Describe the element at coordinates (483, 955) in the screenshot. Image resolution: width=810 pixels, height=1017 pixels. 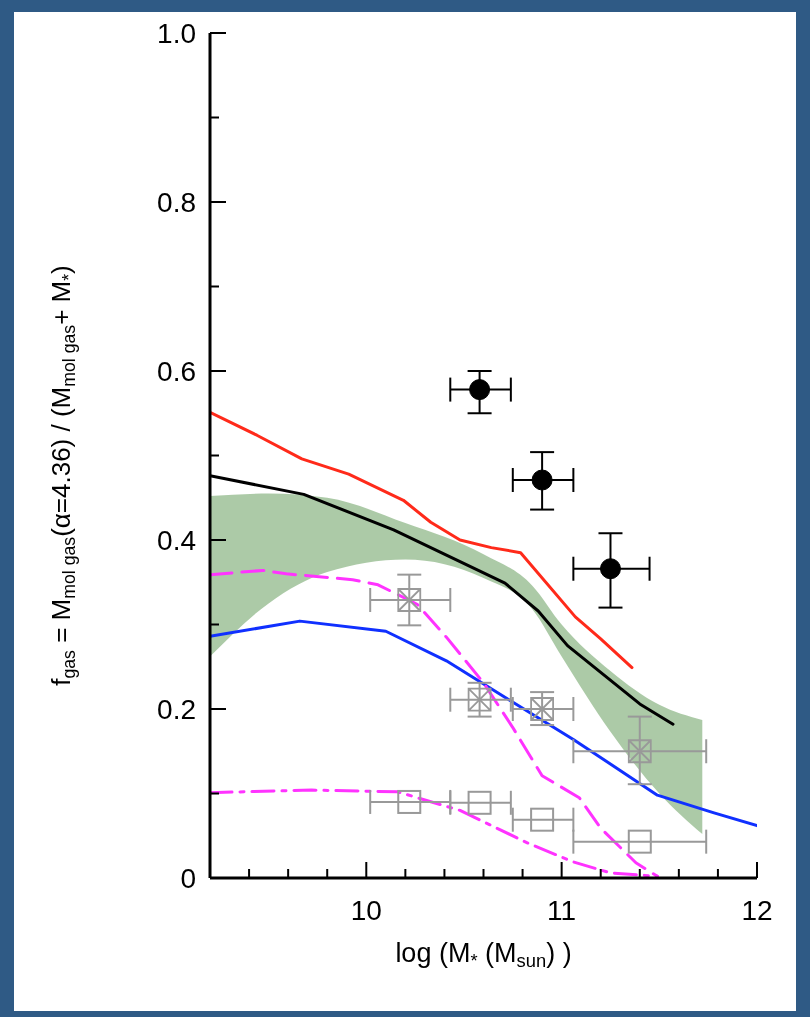
I see `x-axis-title: log (M$_{*}$ (M$_{sun}$) )` at that location.